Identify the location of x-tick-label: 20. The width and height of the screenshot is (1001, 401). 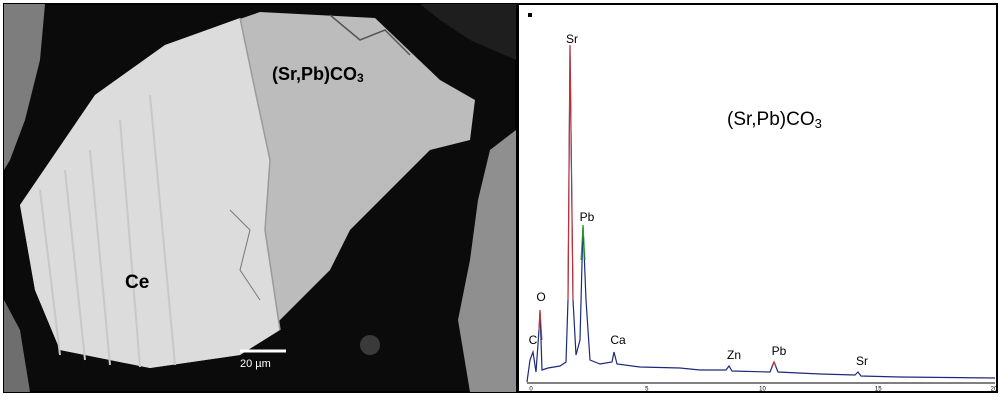
(994, 390).